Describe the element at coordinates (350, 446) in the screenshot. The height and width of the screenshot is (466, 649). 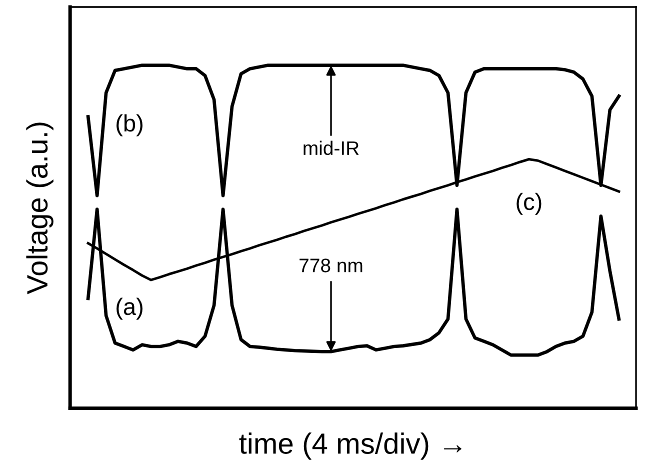
I see `x-axis-title: time (4 ms/div) →` at that location.